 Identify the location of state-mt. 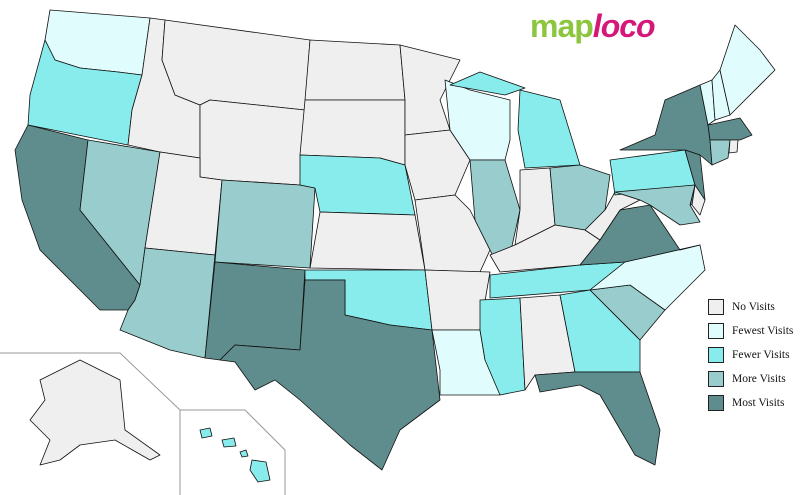
(236, 65).